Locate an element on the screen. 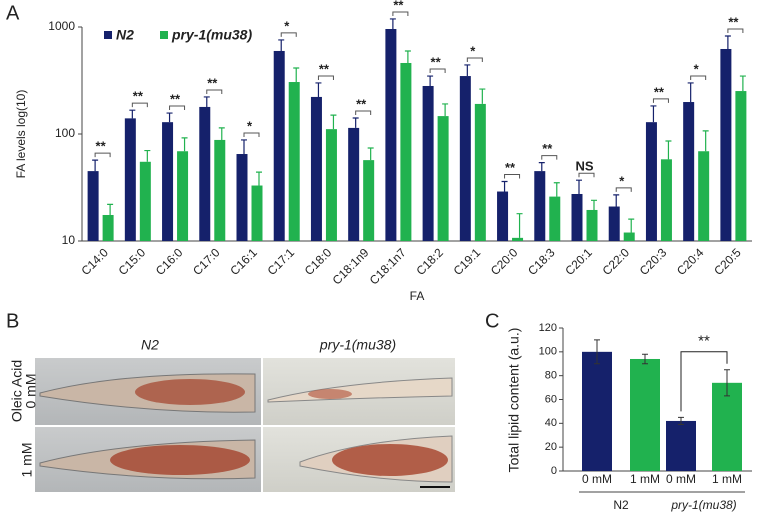  x-tick-label: C20:5 is located at coordinates (727, 261).